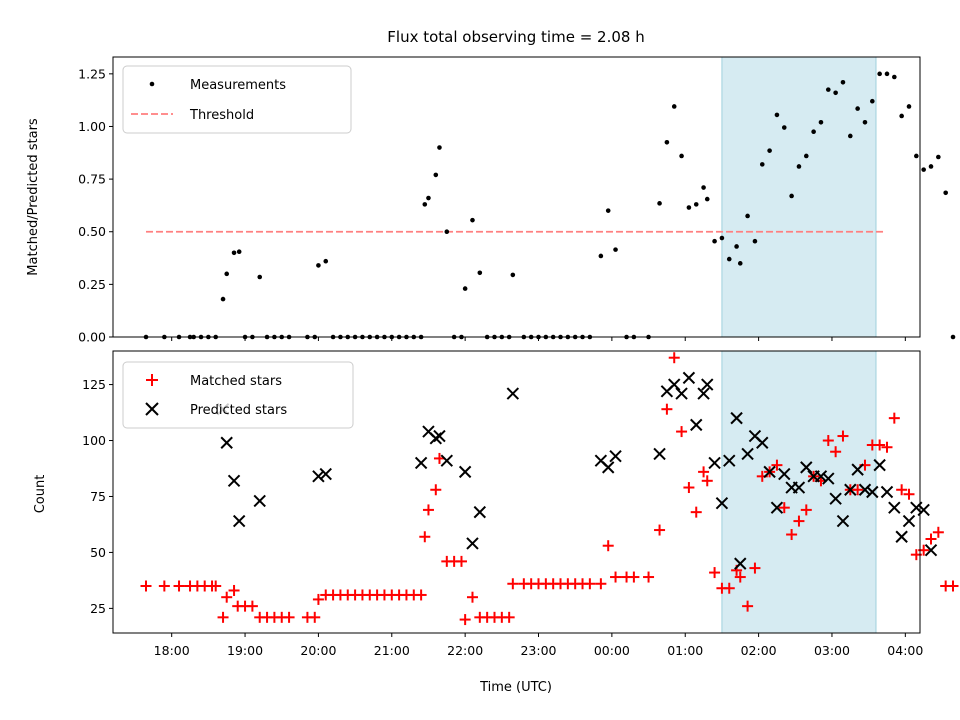 This screenshot has height=720, width=960. Describe the element at coordinates (221, 115) in the screenshot. I see `legend-threshold-label: Threshold` at that location.